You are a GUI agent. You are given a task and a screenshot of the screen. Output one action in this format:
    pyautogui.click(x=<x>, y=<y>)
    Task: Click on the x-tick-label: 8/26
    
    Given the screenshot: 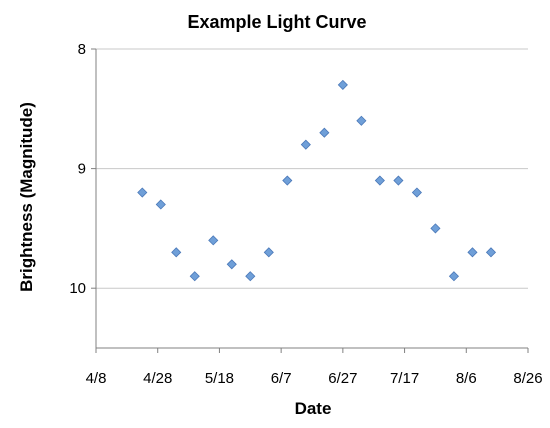 What is the action you would take?
    pyautogui.click(x=527, y=378)
    